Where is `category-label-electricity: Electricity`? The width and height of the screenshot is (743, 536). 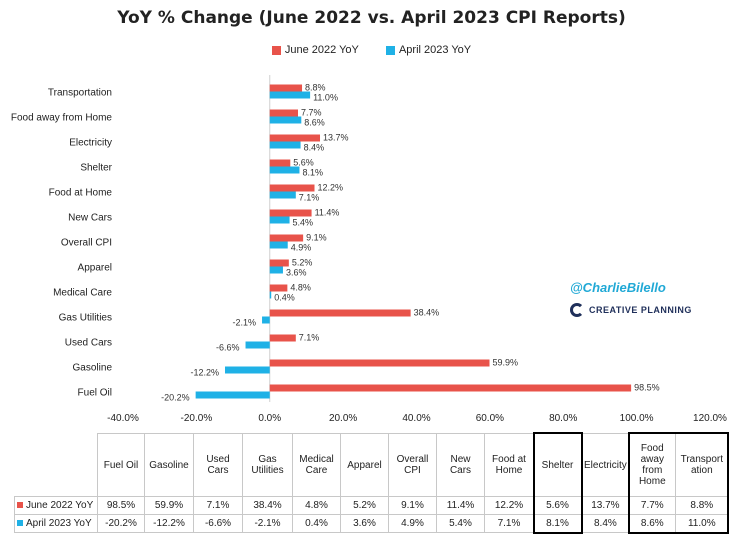 category-label-electricity: Electricity is located at coordinates (90, 143).